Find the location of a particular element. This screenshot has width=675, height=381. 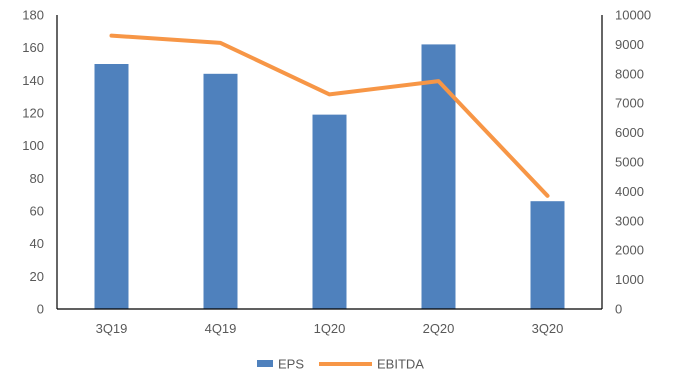

left-tick-label: 160 is located at coordinates (33, 47).